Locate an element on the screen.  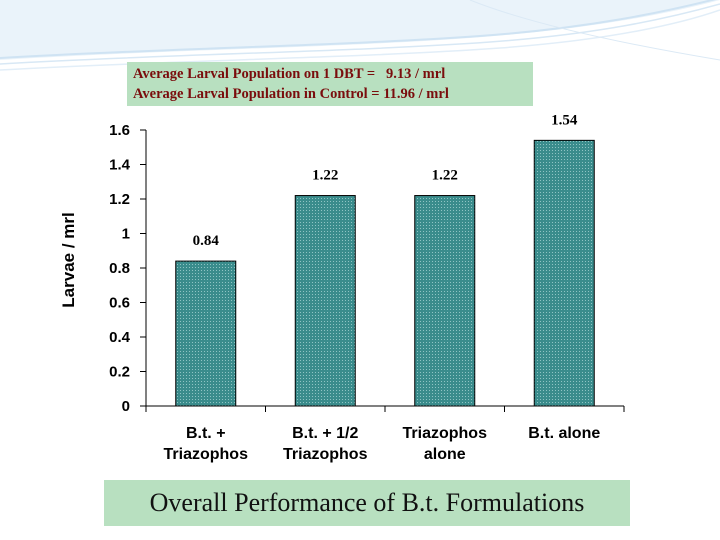
y-axis-ticks: 0 0.2 0.4 0.6 0.8 1 1.2 1.4 1.6 is located at coordinates (127, 268).